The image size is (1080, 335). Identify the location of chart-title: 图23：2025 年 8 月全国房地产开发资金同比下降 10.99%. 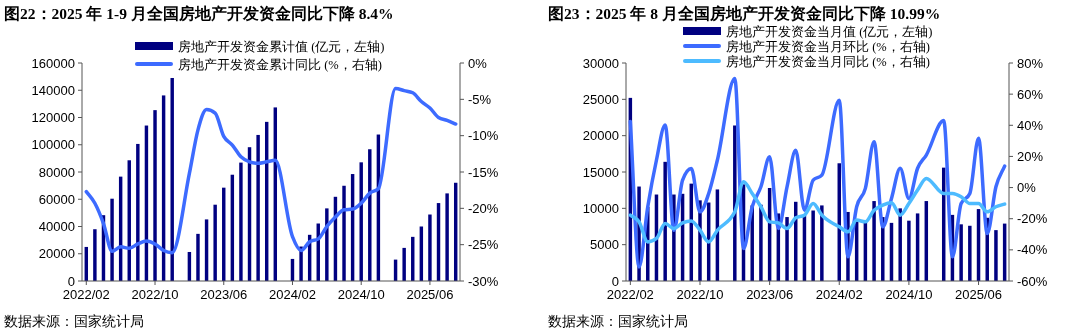
(744, 13).